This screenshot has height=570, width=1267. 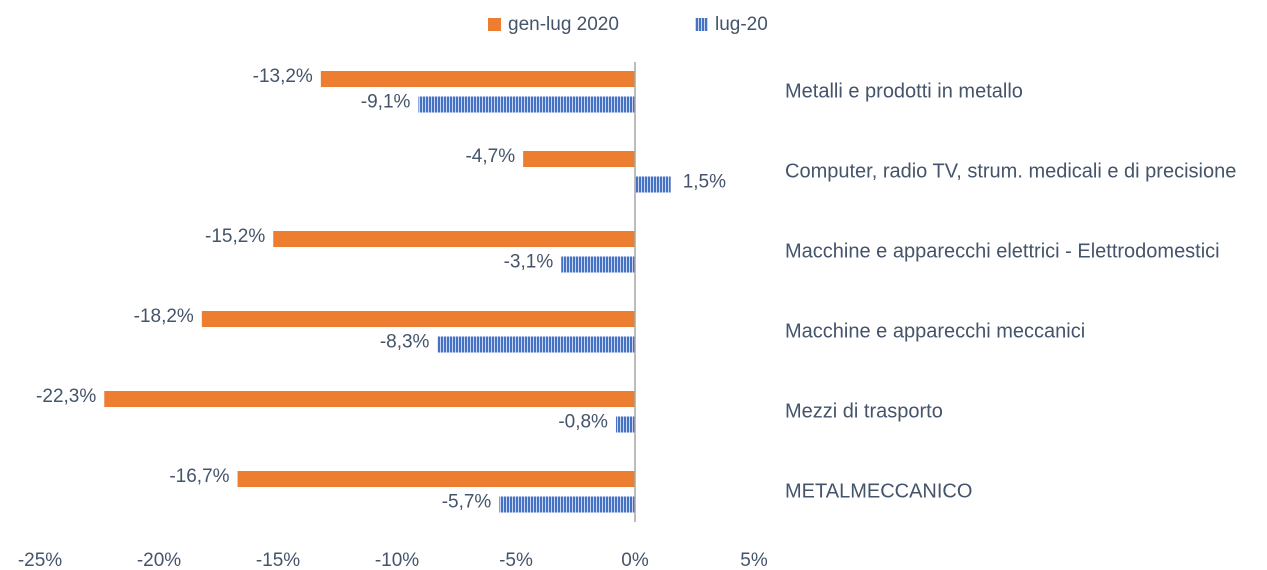 I want to click on x-tick-label: -10%, so click(x=397, y=560).